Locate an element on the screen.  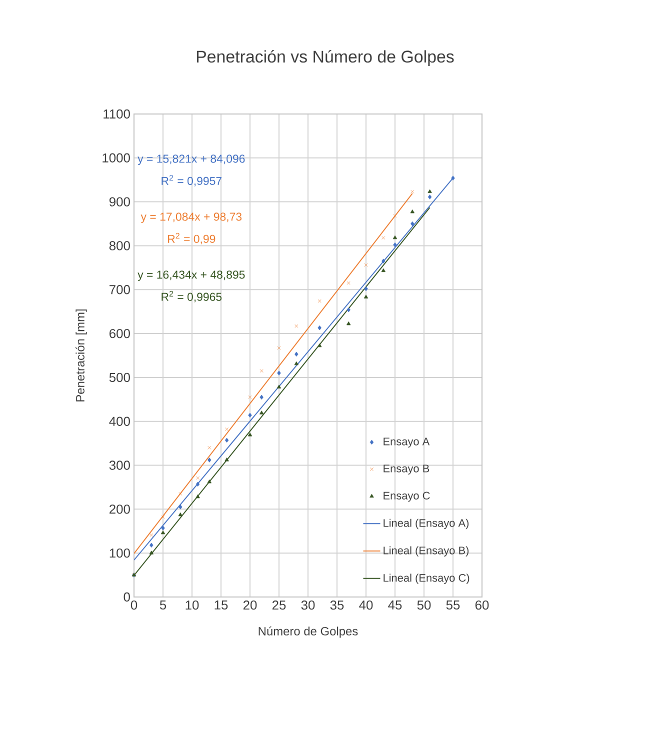
y-tick-label: 300 is located at coordinates (119, 465).